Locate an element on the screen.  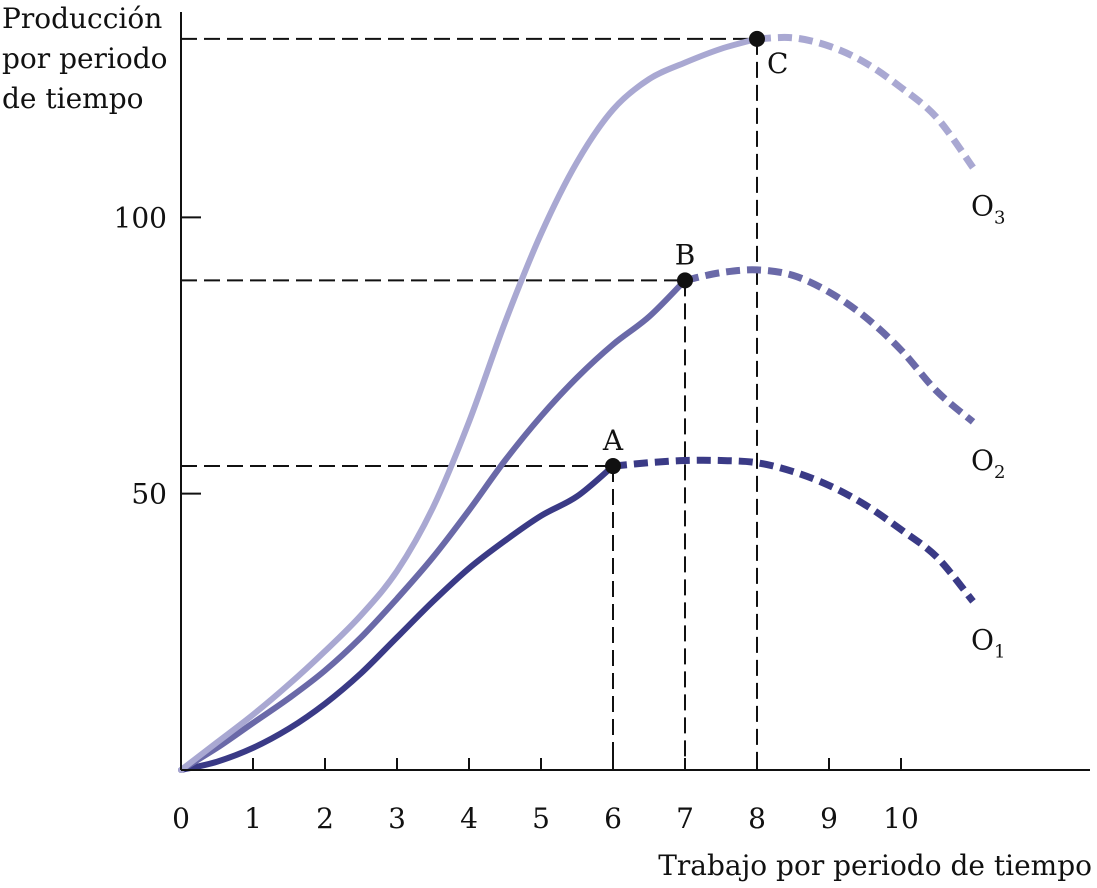
series-1-solid-line is located at coordinates (397, 618).